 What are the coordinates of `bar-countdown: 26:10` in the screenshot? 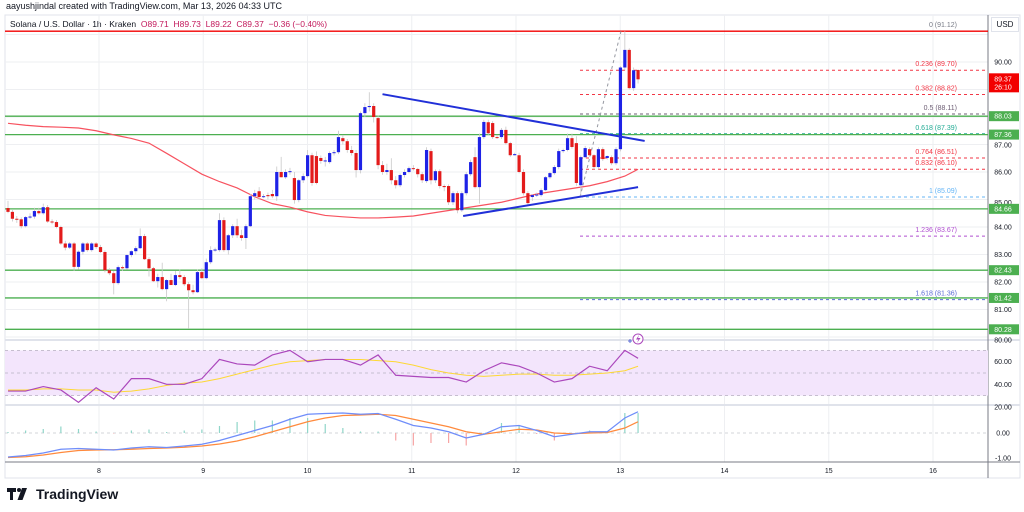 It's located at (1003, 87).